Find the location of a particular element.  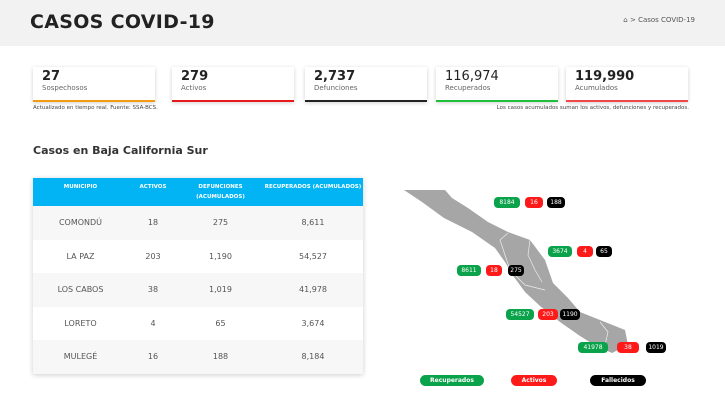

table-cell: 203 is located at coordinates (153, 256).